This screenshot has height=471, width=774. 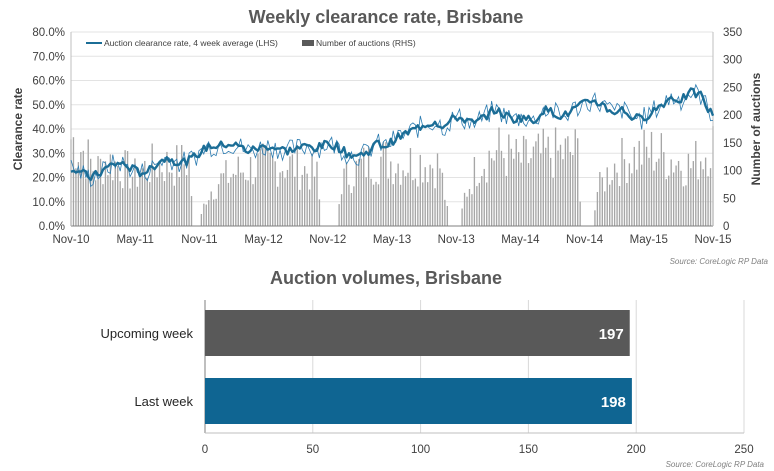 What do you see at coordinates (456, 240) in the screenshot?
I see `chart1-x-tick-label: Nov-13` at bounding box center [456, 240].